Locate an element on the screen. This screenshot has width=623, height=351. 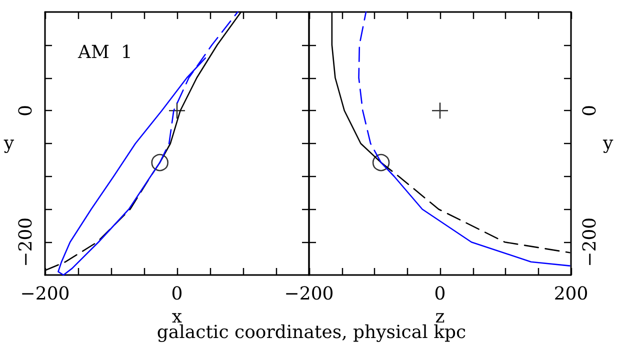
x-tick-label: 200 is located at coordinates (571, 294).